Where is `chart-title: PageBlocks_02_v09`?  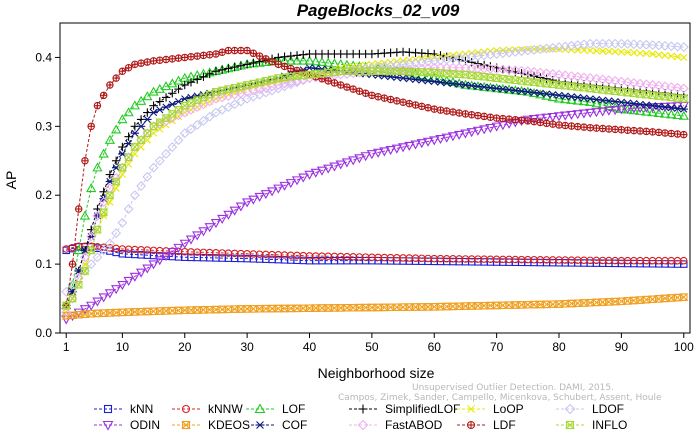 chart-title: PageBlocks_02_v09 is located at coordinates (378, 10).